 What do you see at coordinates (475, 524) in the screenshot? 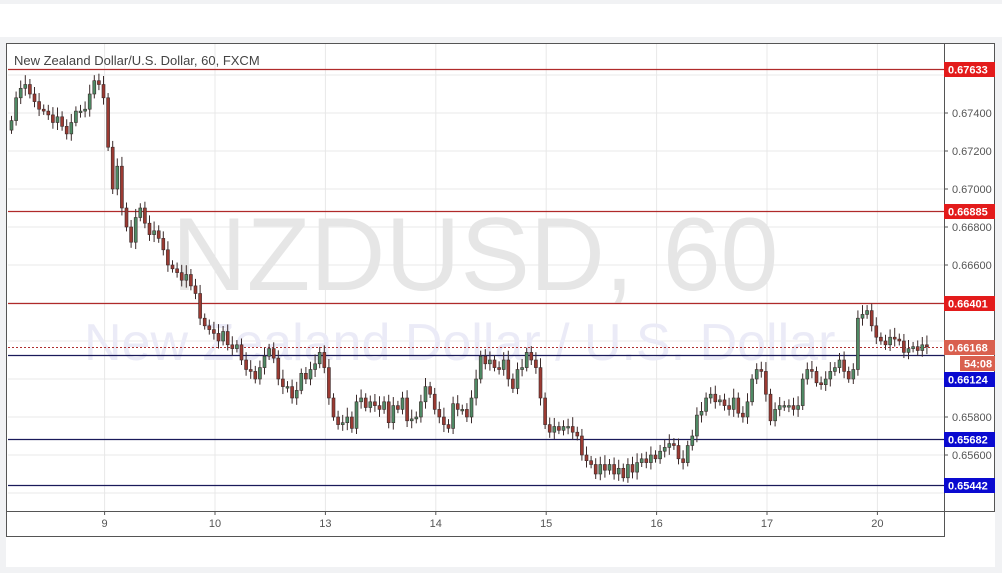
I see `time-axis-border` at bounding box center [475, 524].